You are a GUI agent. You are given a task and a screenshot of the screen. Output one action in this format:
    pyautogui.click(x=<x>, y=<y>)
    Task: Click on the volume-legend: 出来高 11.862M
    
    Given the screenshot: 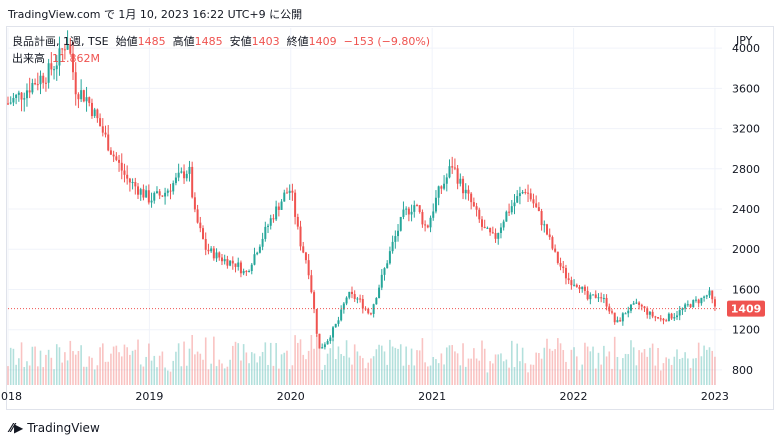 What is the action you would take?
    pyautogui.click(x=56, y=58)
    